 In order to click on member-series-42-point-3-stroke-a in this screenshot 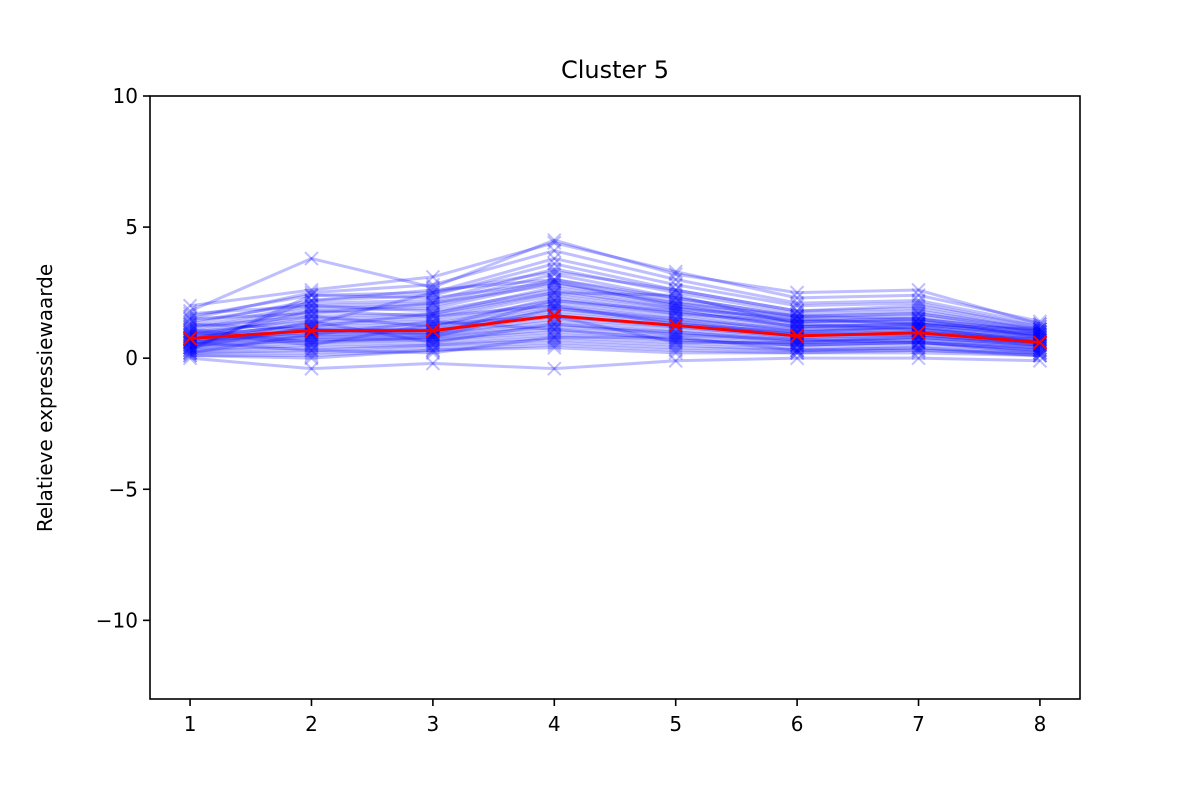, I will do `click(433, 353)`.